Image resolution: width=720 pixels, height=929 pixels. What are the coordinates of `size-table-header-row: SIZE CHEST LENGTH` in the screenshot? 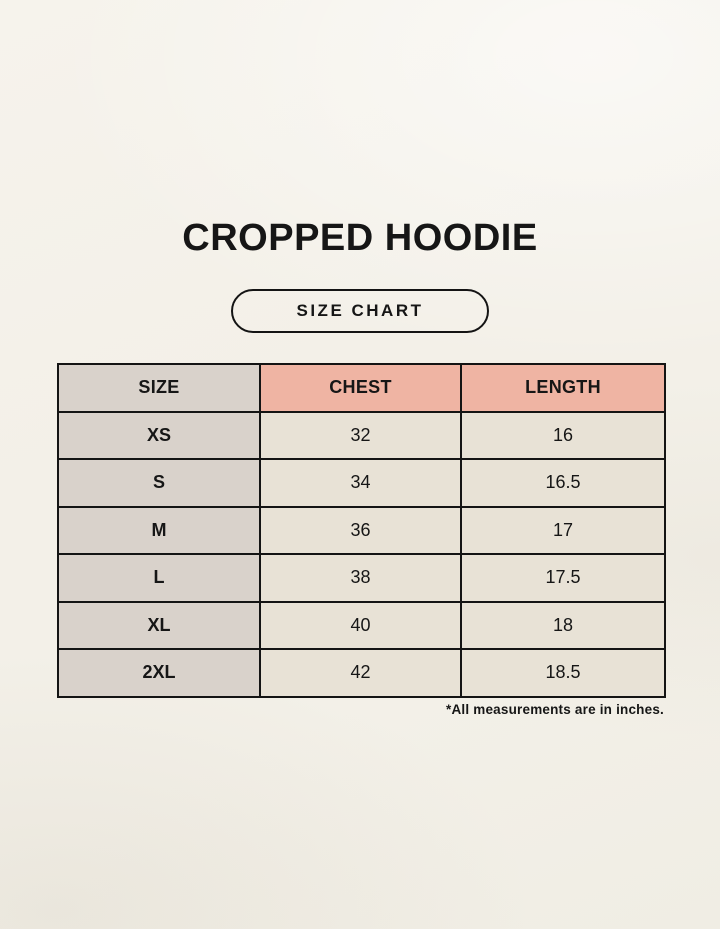 It's located at (361, 388).